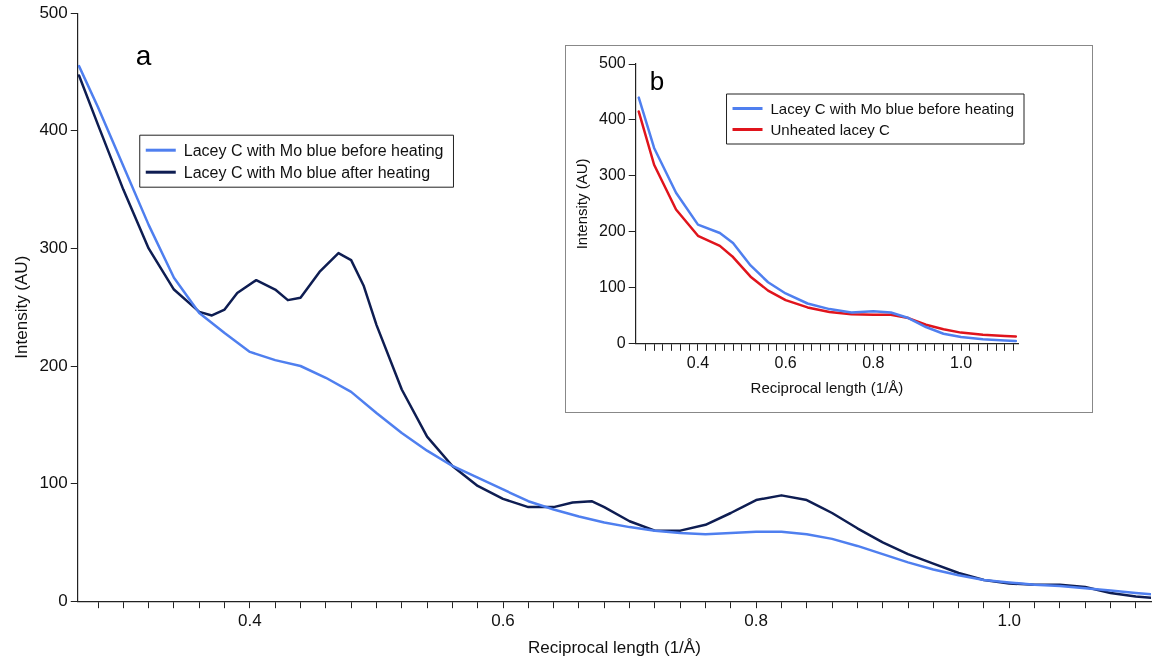  Describe the element at coordinates (657, 81) in the screenshot. I see `annotation: b` at that location.